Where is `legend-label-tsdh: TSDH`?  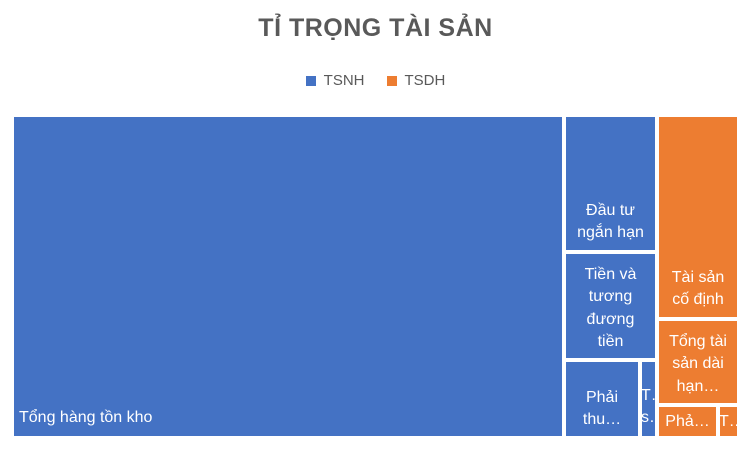
legend-label-tsdh: TSDH is located at coordinates (425, 80).